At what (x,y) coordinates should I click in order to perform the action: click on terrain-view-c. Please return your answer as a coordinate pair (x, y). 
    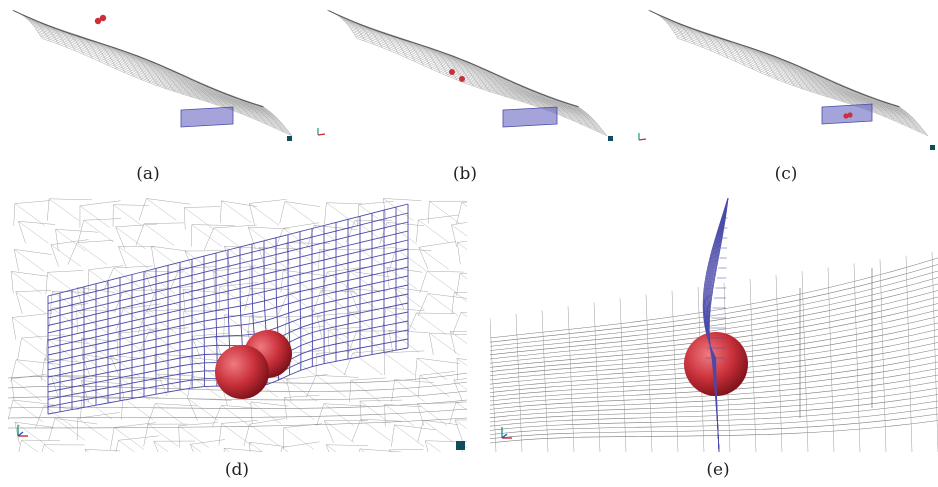
    Looking at the image, I should click on (783, 75).